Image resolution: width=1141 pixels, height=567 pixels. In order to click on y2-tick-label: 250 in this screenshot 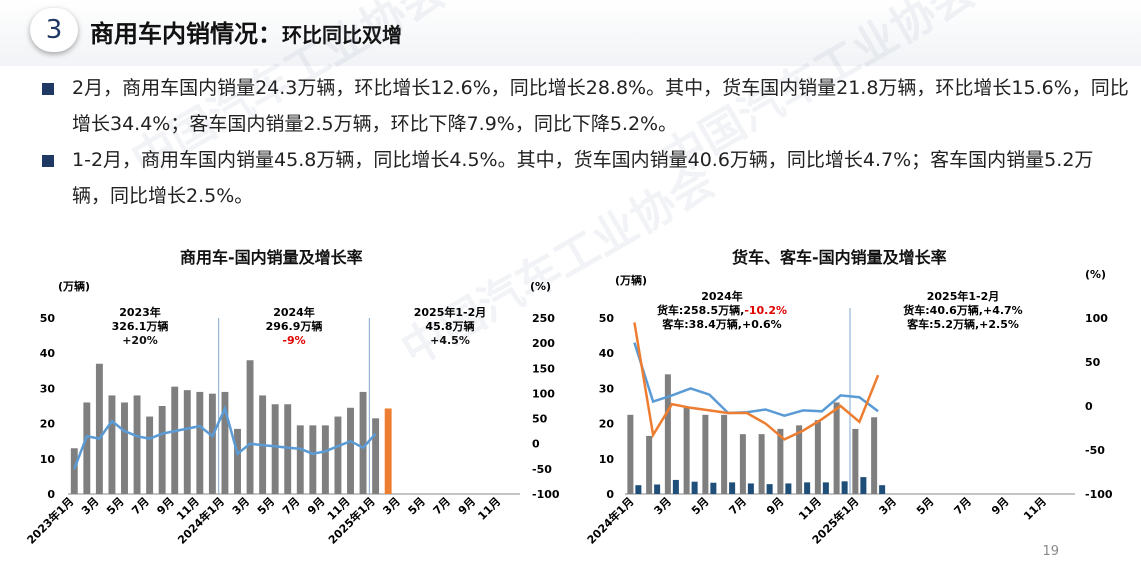, I will do `click(543, 318)`.